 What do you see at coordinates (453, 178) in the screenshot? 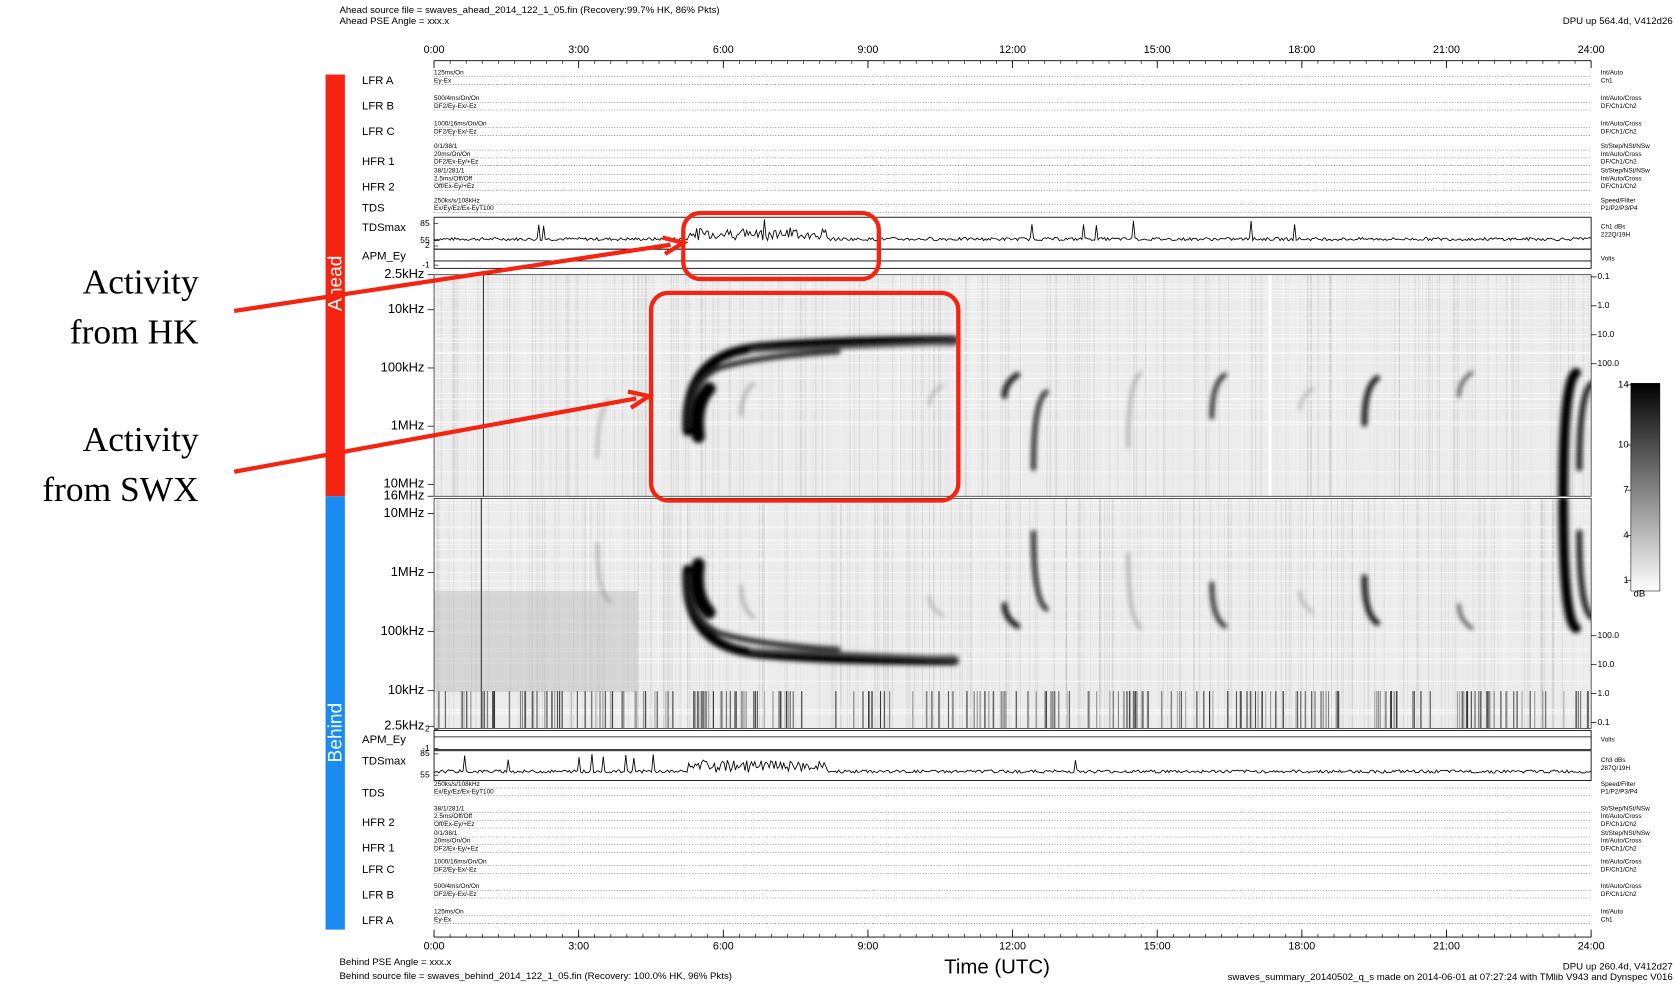
I see `row-param: 2.5ms/Off/Off` at bounding box center [453, 178].